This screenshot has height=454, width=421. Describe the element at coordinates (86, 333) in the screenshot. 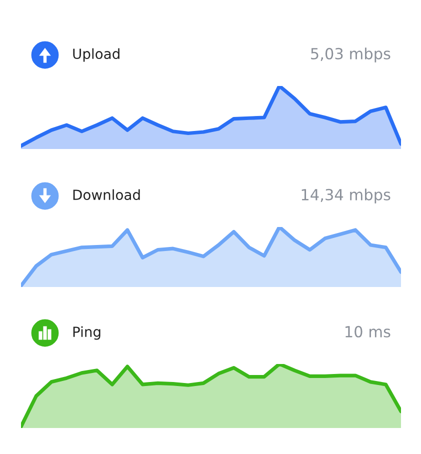

I see `chart-title: Ping` at that location.